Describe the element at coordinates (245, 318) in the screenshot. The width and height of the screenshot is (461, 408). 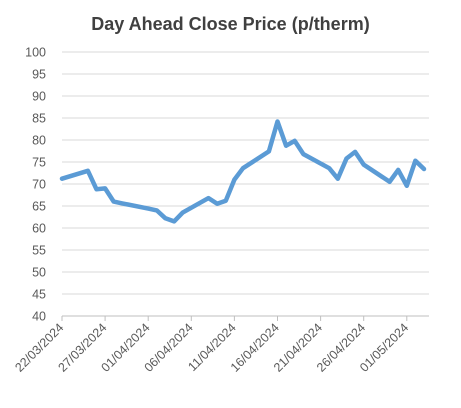
I see `axes` at that location.